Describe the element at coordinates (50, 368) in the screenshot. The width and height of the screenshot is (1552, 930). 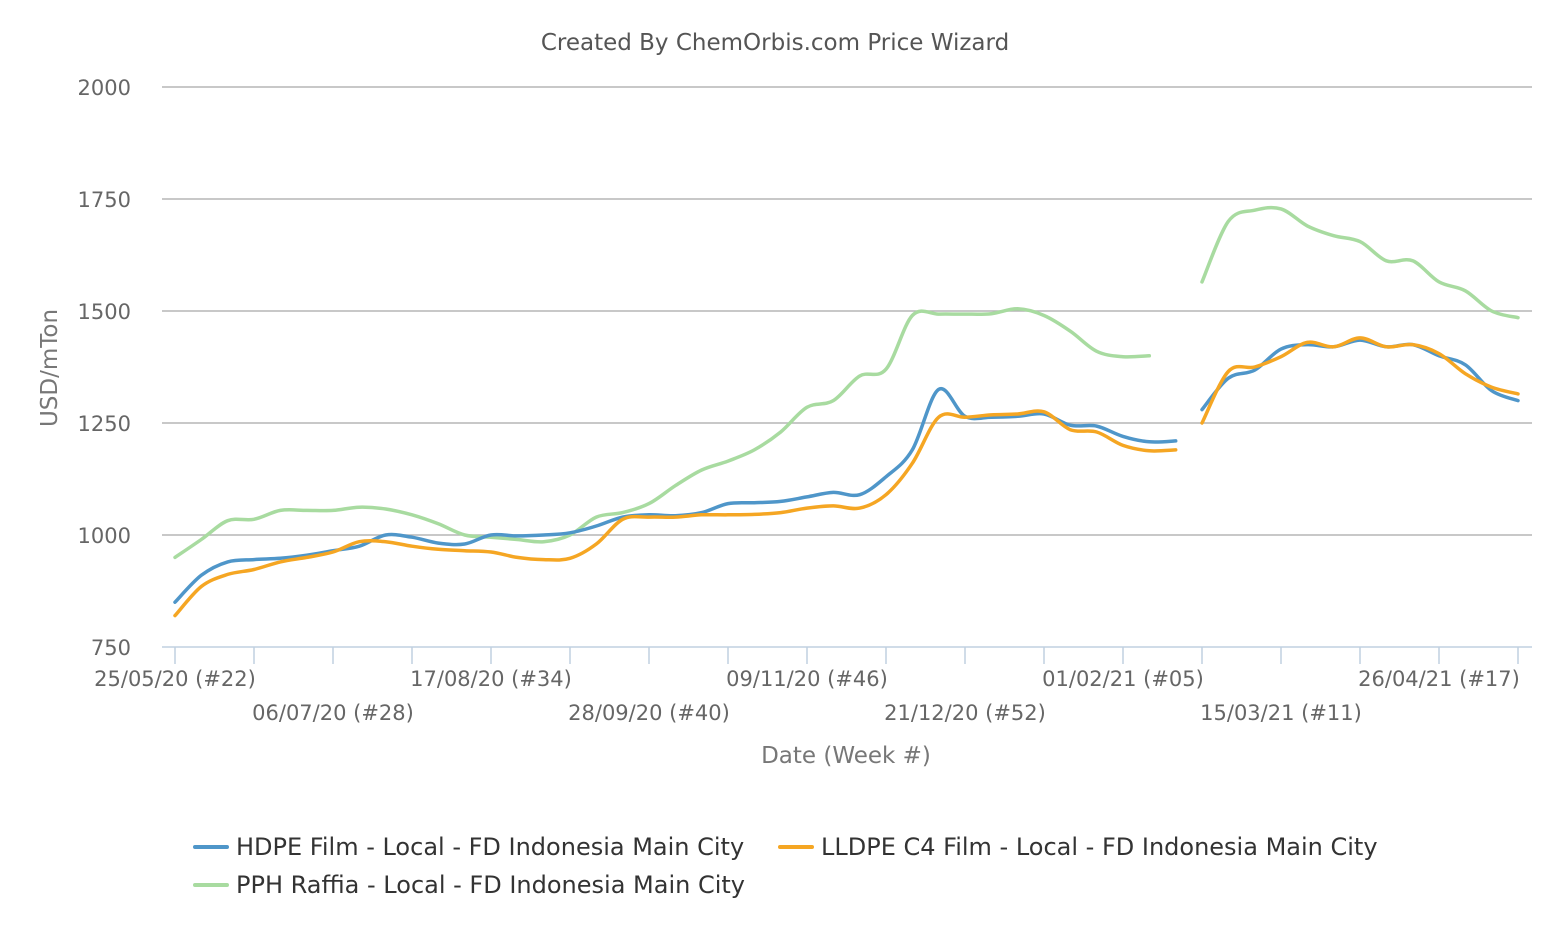
I see `y-axis-label: USD/mTon` at that location.